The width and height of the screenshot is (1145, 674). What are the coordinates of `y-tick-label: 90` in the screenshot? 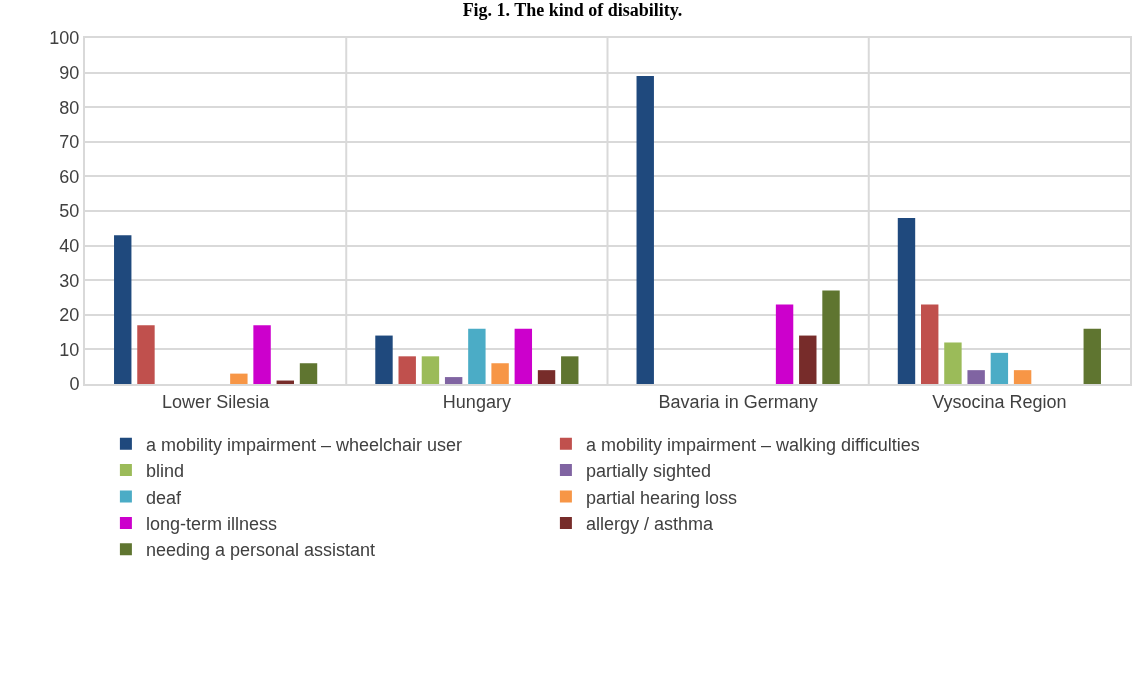 It's located at (69, 72).